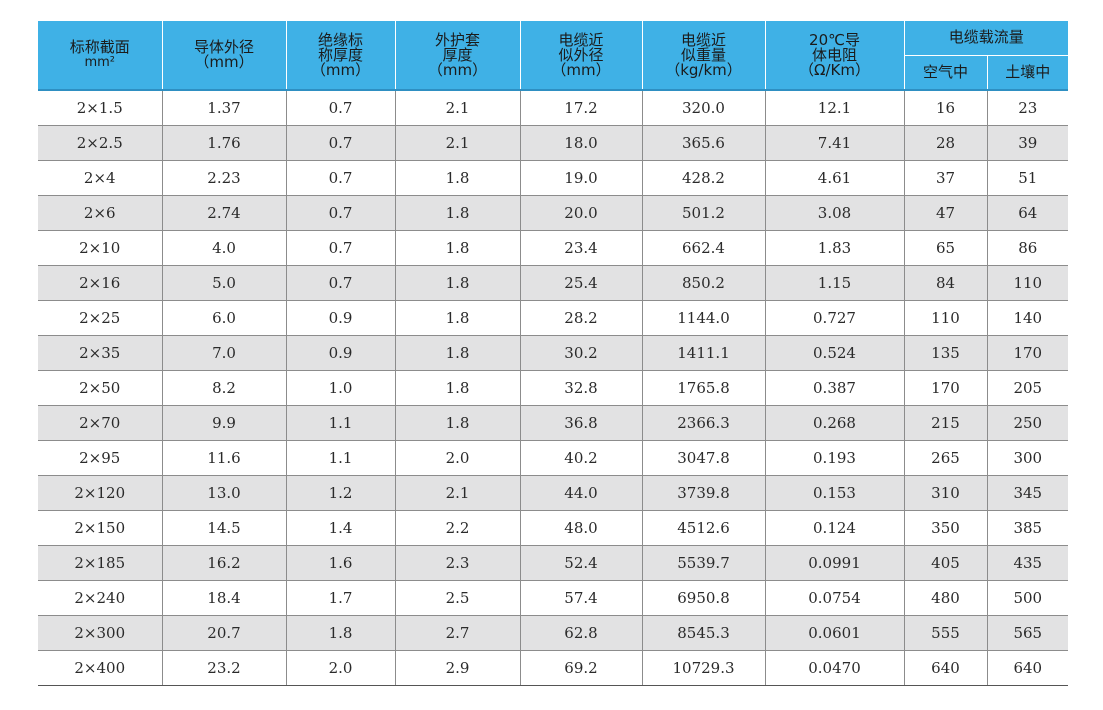 Image resolution: width=1103 pixels, height=710 pixels. I want to click on cell-current-in-air: 28, so click(945, 143).